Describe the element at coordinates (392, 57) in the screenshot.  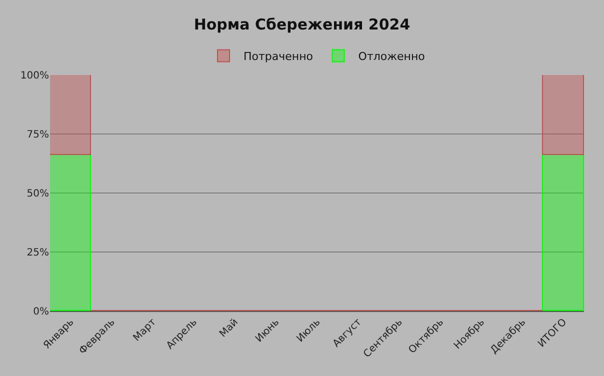
I see `legend-label: Отложенно` at that location.